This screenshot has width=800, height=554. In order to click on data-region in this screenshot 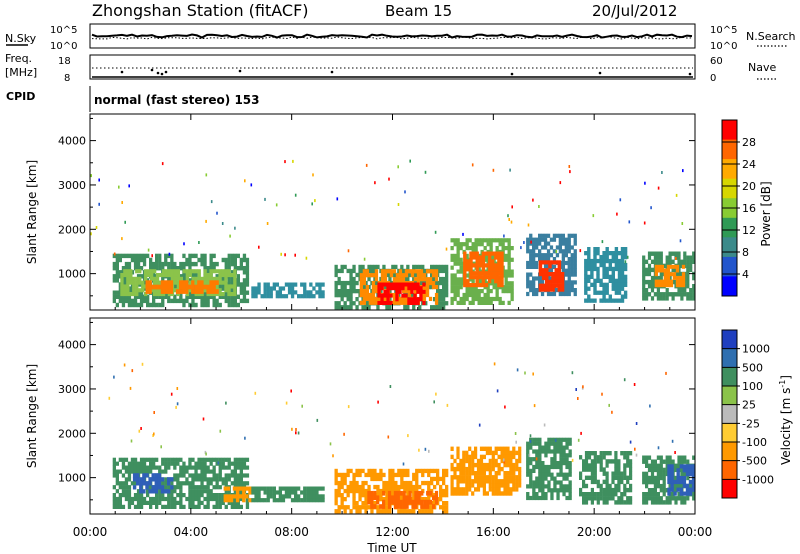, I will do `click(483, 269)`.